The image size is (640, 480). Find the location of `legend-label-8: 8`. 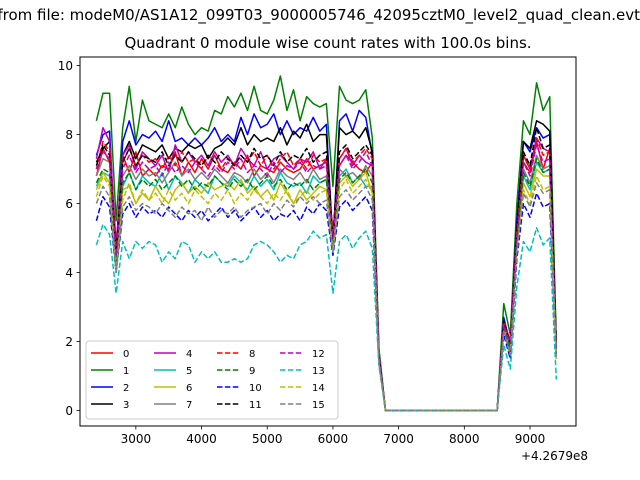

legend-label-8: 8 is located at coordinates (252, 354).